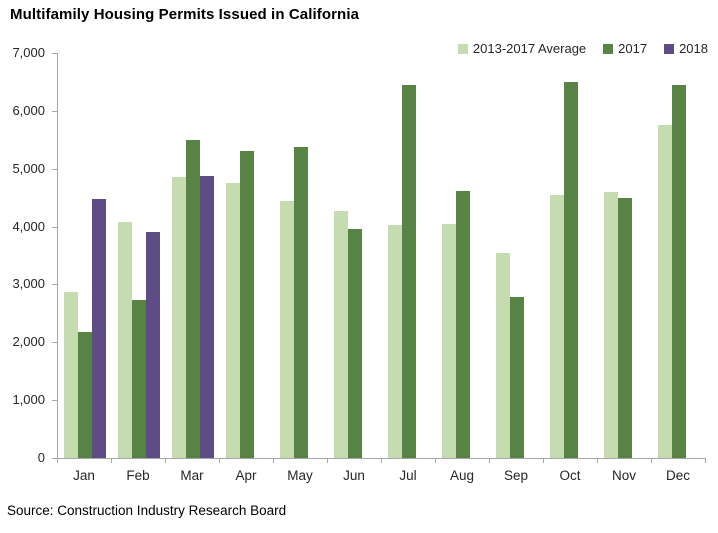 The width and height of the screenshot is (718, 533). Describe the element at coordinates (529, 48) in the screenshot. I see `legend-label: 2013-2017 Average` at that location.